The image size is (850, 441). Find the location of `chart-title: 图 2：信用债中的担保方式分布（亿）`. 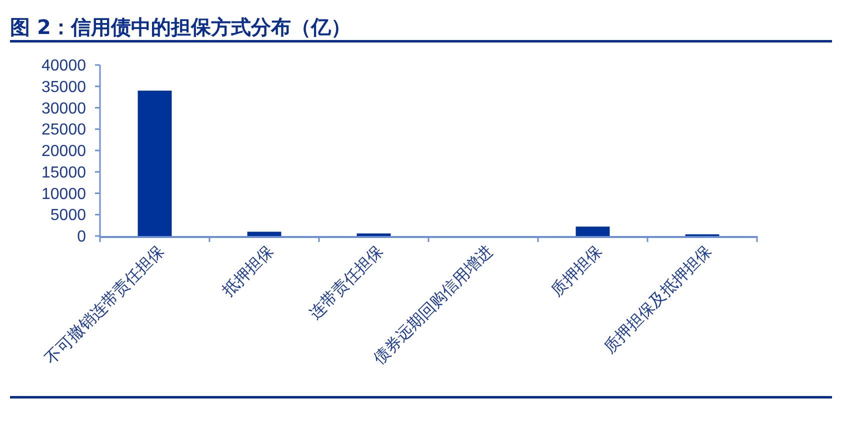

chart-title: 图 2：信用债中的担保方式分布（亿） is located at coordinates (180, 27).